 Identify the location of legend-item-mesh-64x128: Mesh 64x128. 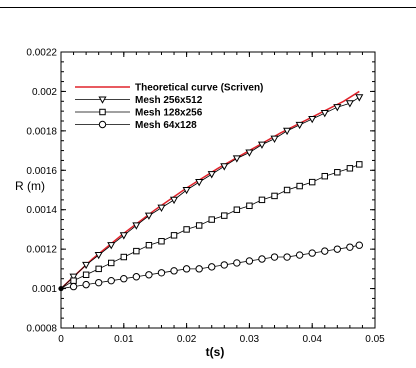
(136, 125).